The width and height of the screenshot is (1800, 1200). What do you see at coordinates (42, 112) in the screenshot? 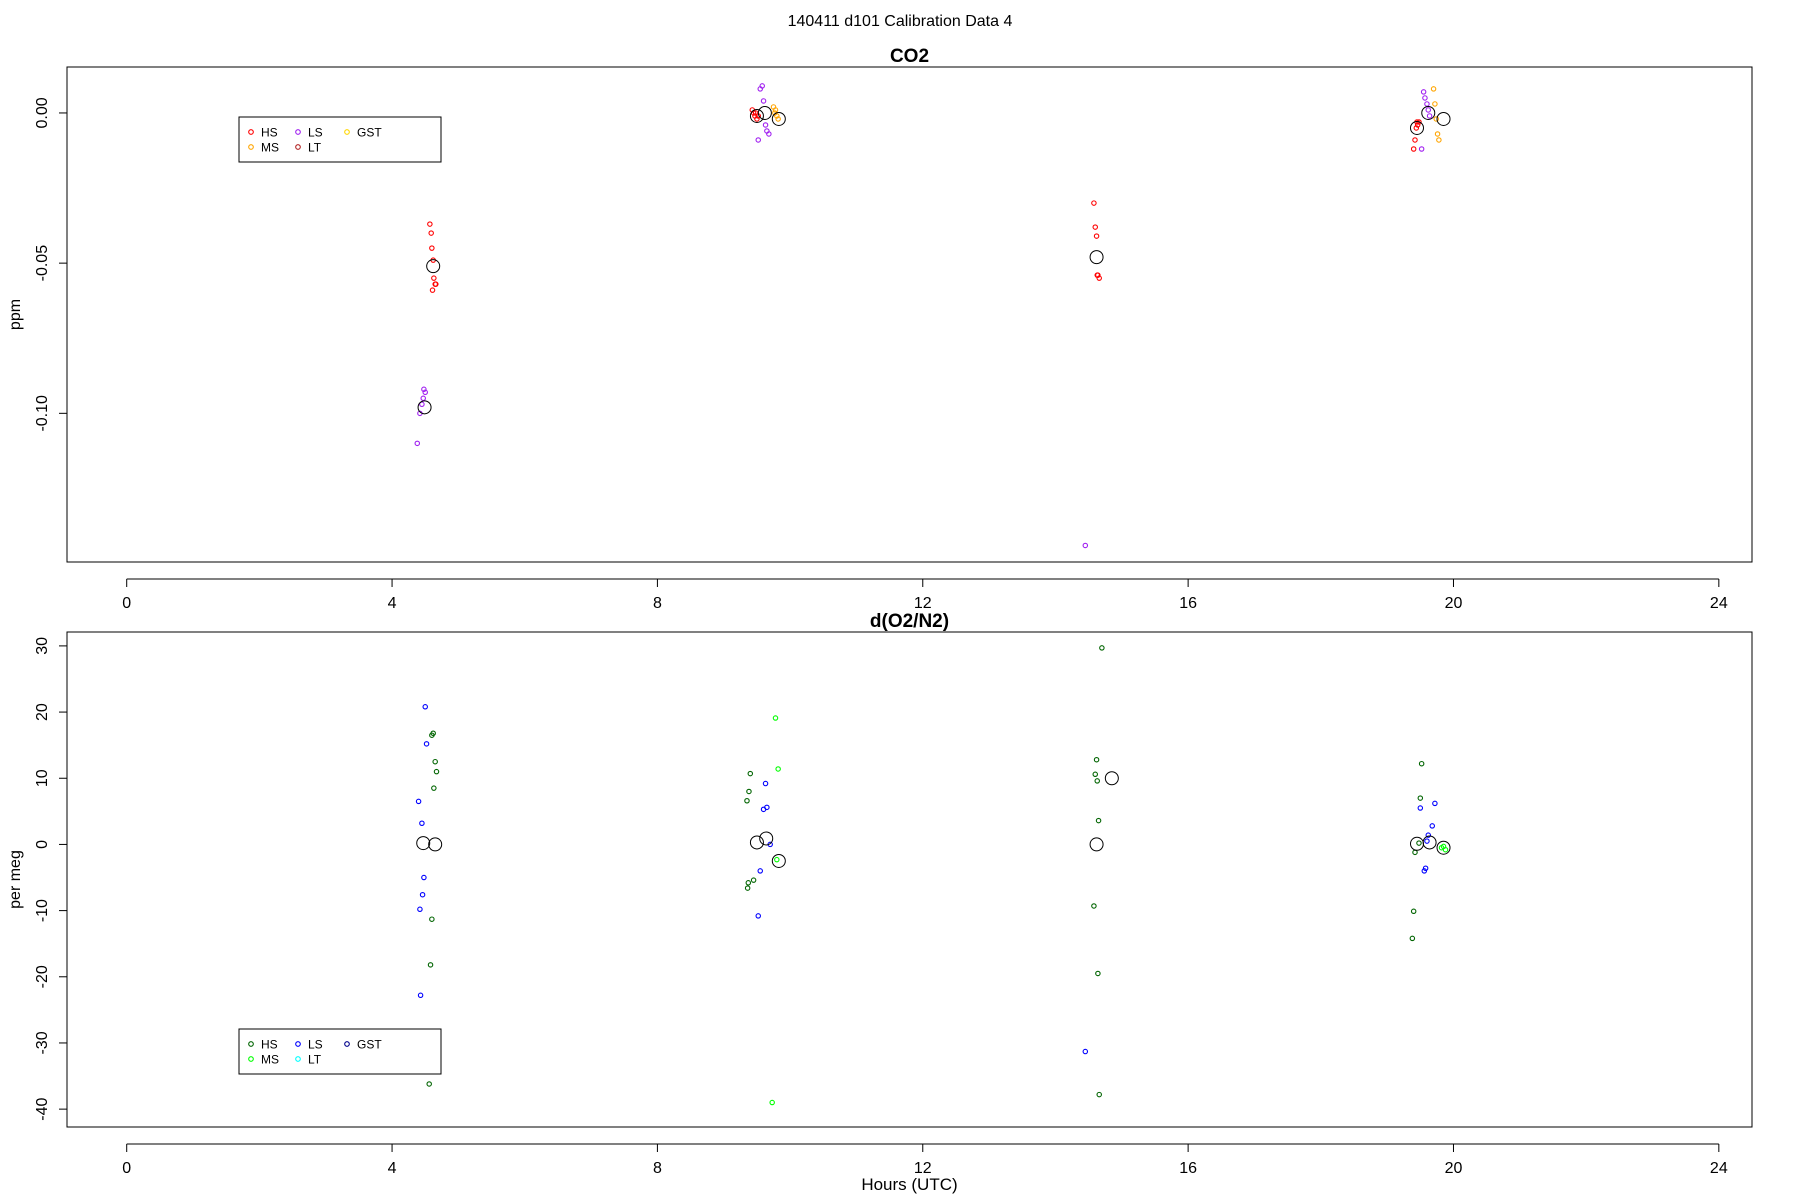
I see `y-tick-label: 0.00` at bounding box center [42, 112].